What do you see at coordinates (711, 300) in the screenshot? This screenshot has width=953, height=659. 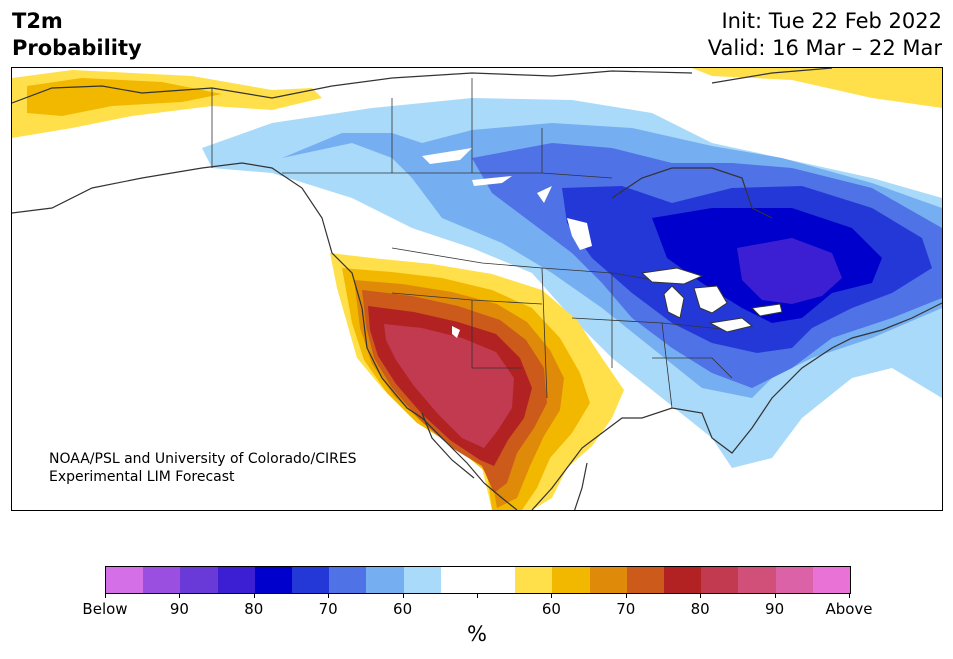 I see `great-lakes` at bounding box center [711, 300].